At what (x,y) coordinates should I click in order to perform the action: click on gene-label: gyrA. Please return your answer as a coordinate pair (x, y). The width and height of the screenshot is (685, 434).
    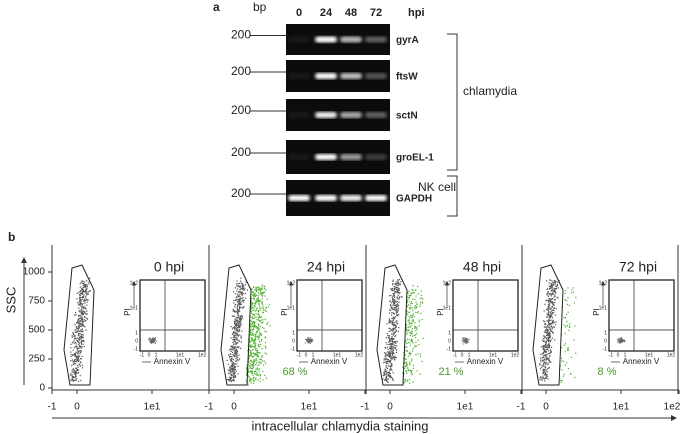
    Looking at the image, I should click on (407, 40).